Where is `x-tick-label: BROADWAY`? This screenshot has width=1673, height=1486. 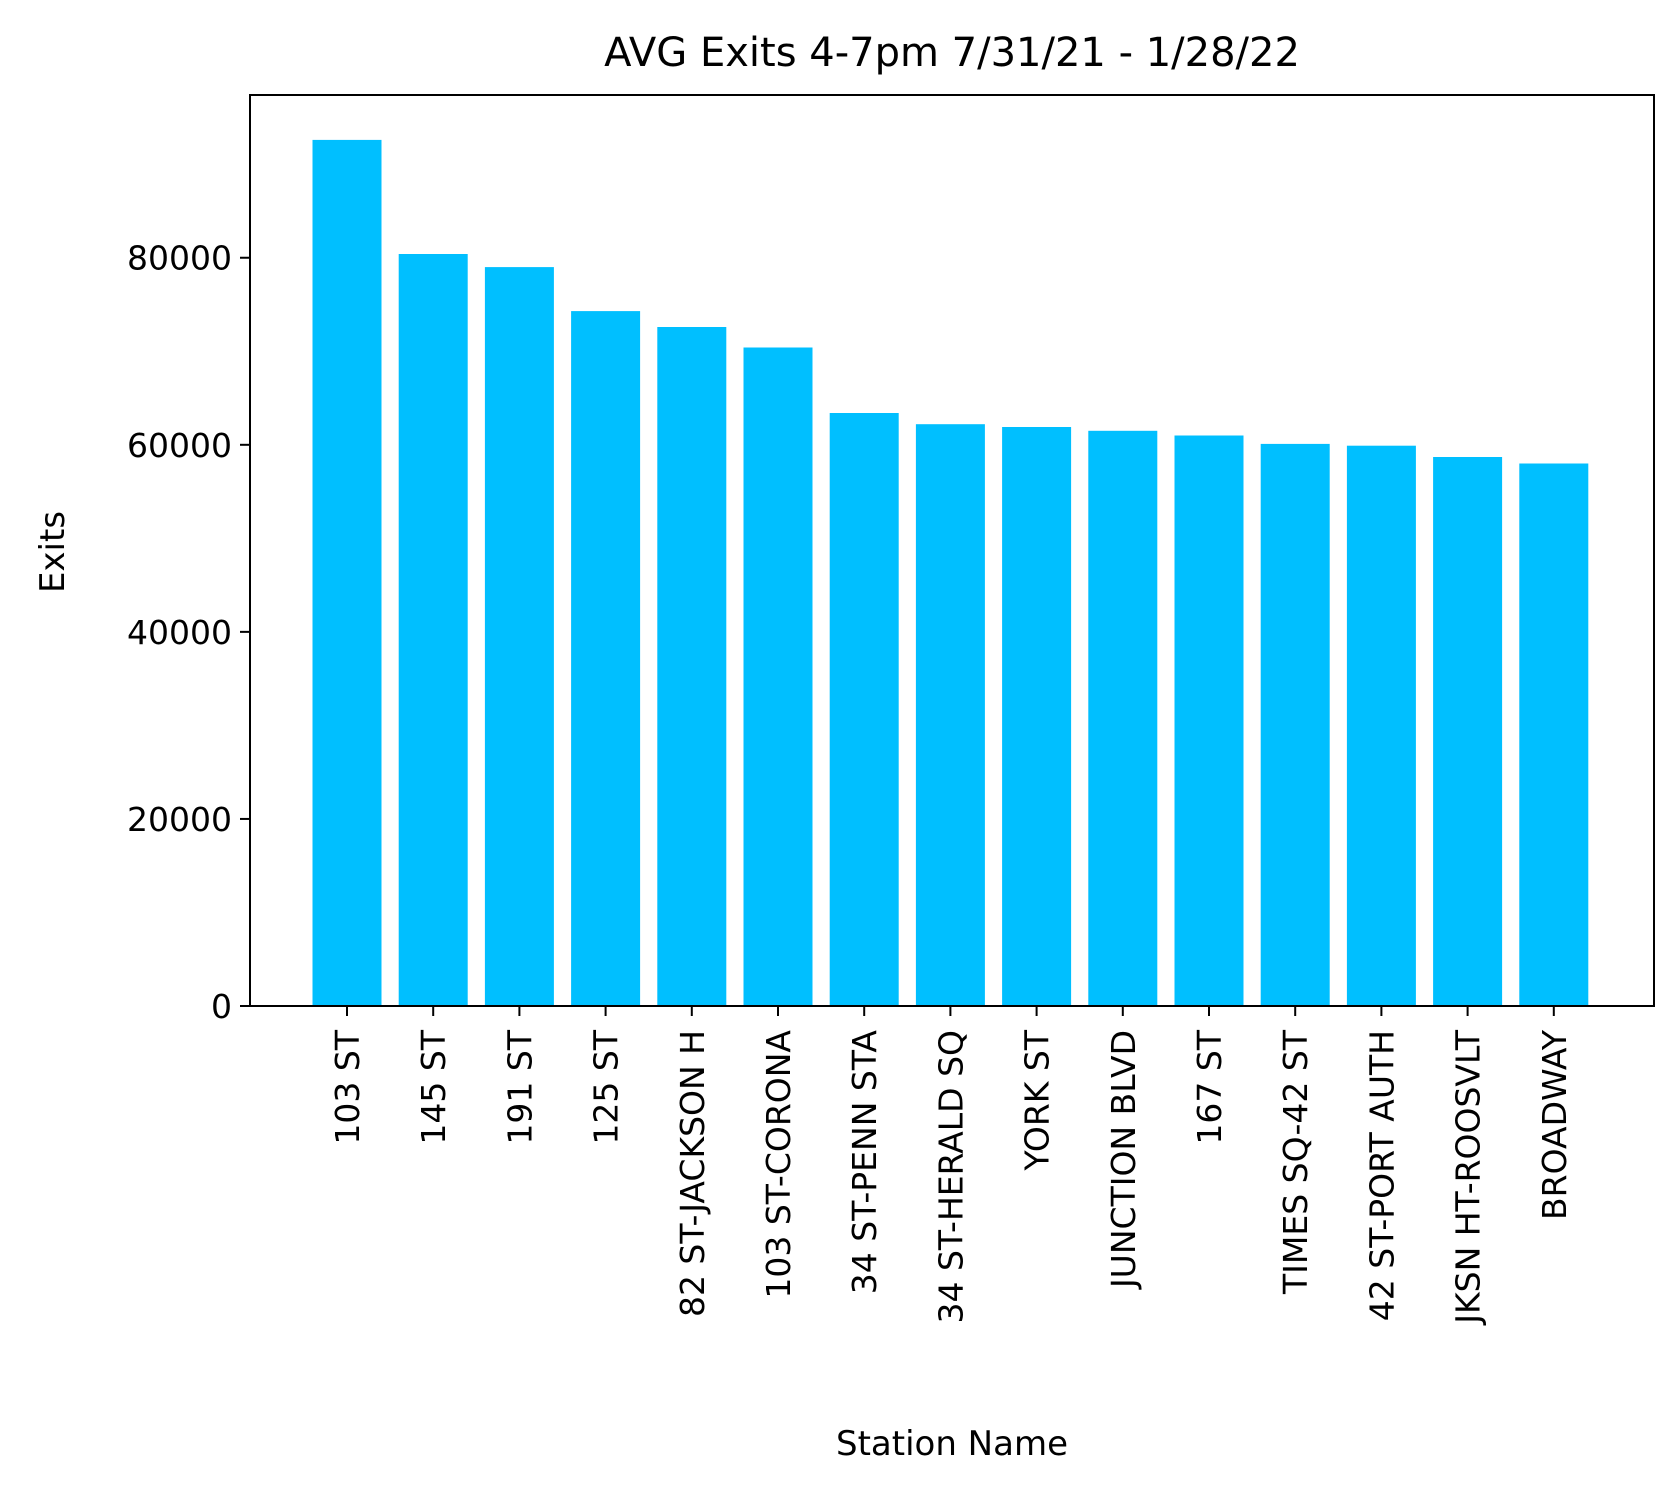 x-tick-label: BROADWAY is located at coordinates (1554, 1124).